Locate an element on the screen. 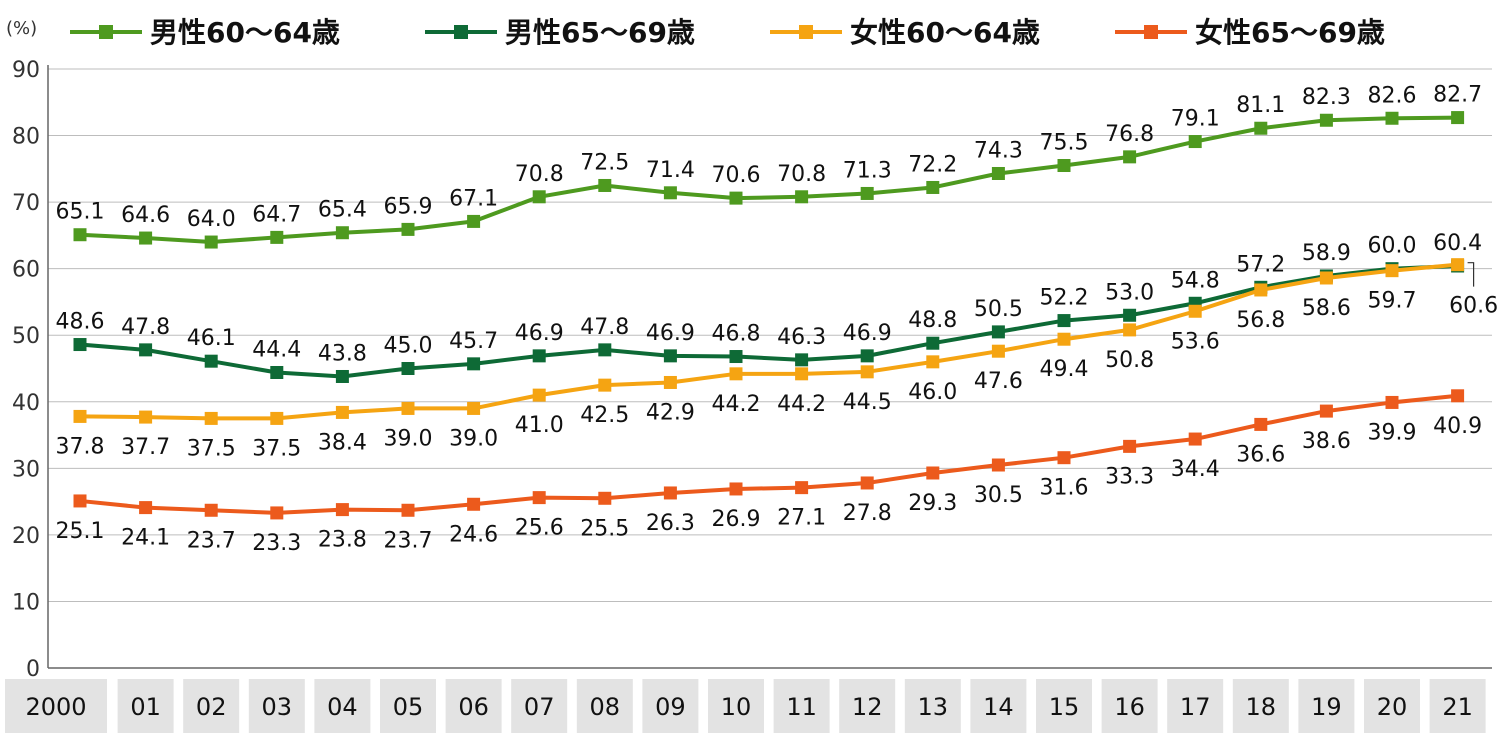 The height and width of the screenshot is (735, 1500). data-label: 65.4 is located at coordinates (342, 210).